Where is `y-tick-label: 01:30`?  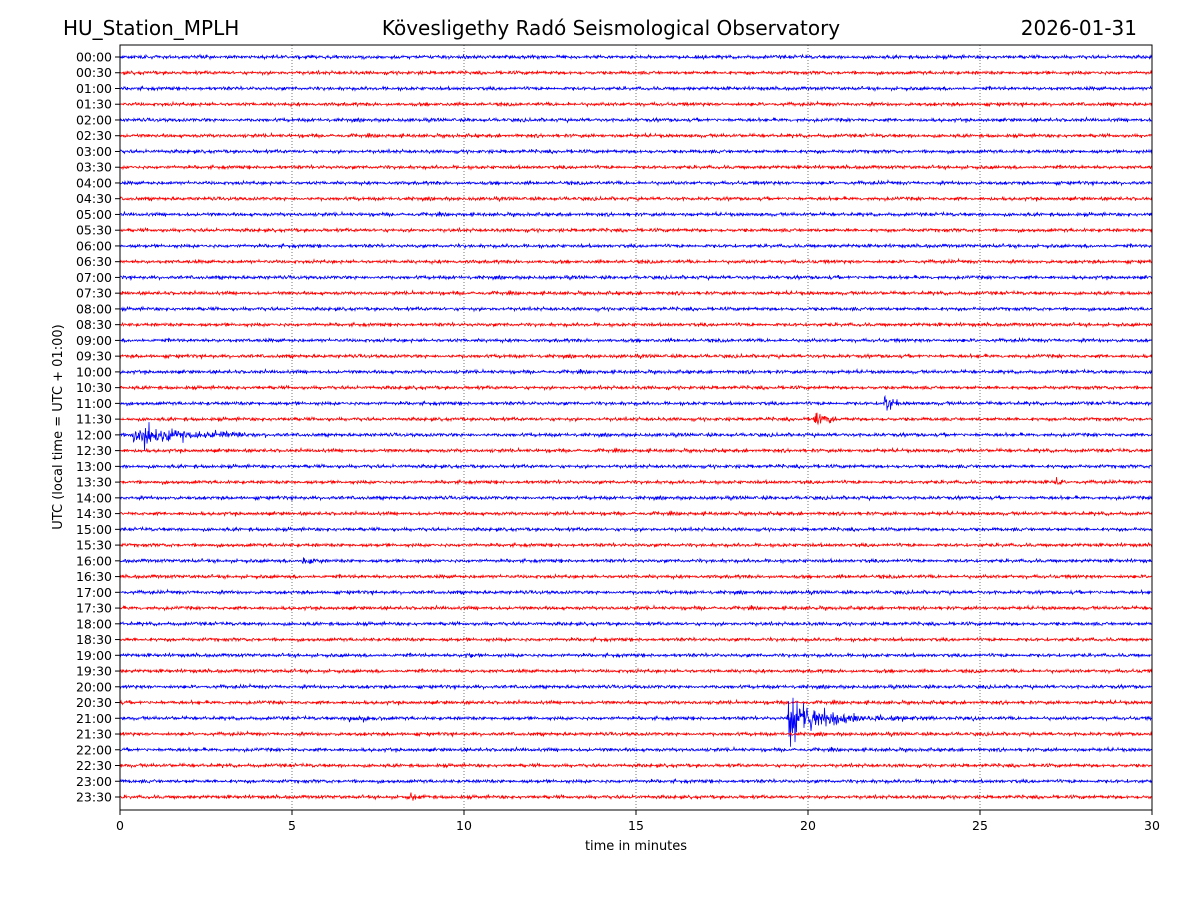 y-tick-label: 01:30 is located at coordinates (94, 104).